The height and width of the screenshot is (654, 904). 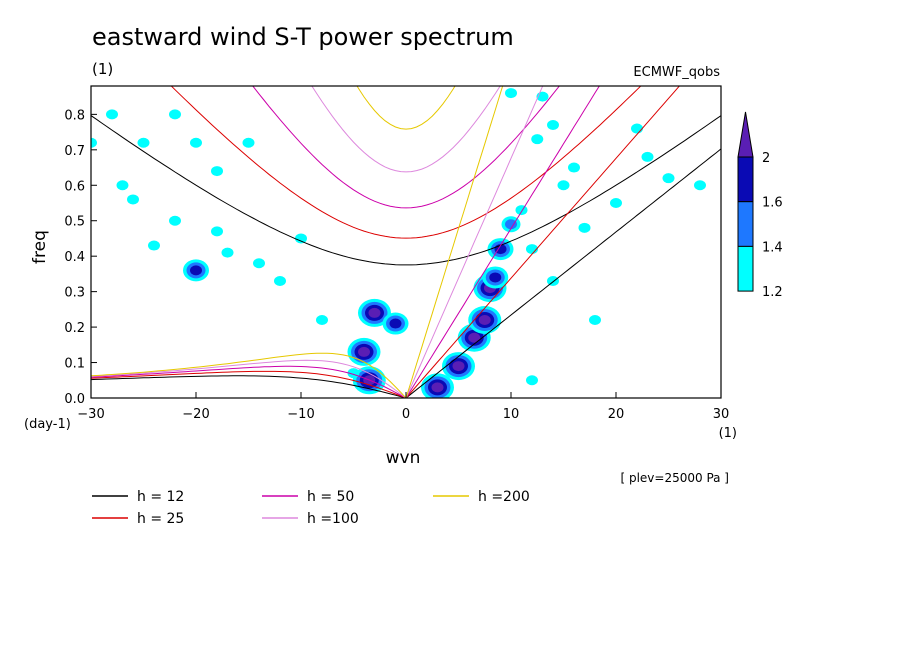 I want to click on legend-label: h =100, so click(x=333, y=519).